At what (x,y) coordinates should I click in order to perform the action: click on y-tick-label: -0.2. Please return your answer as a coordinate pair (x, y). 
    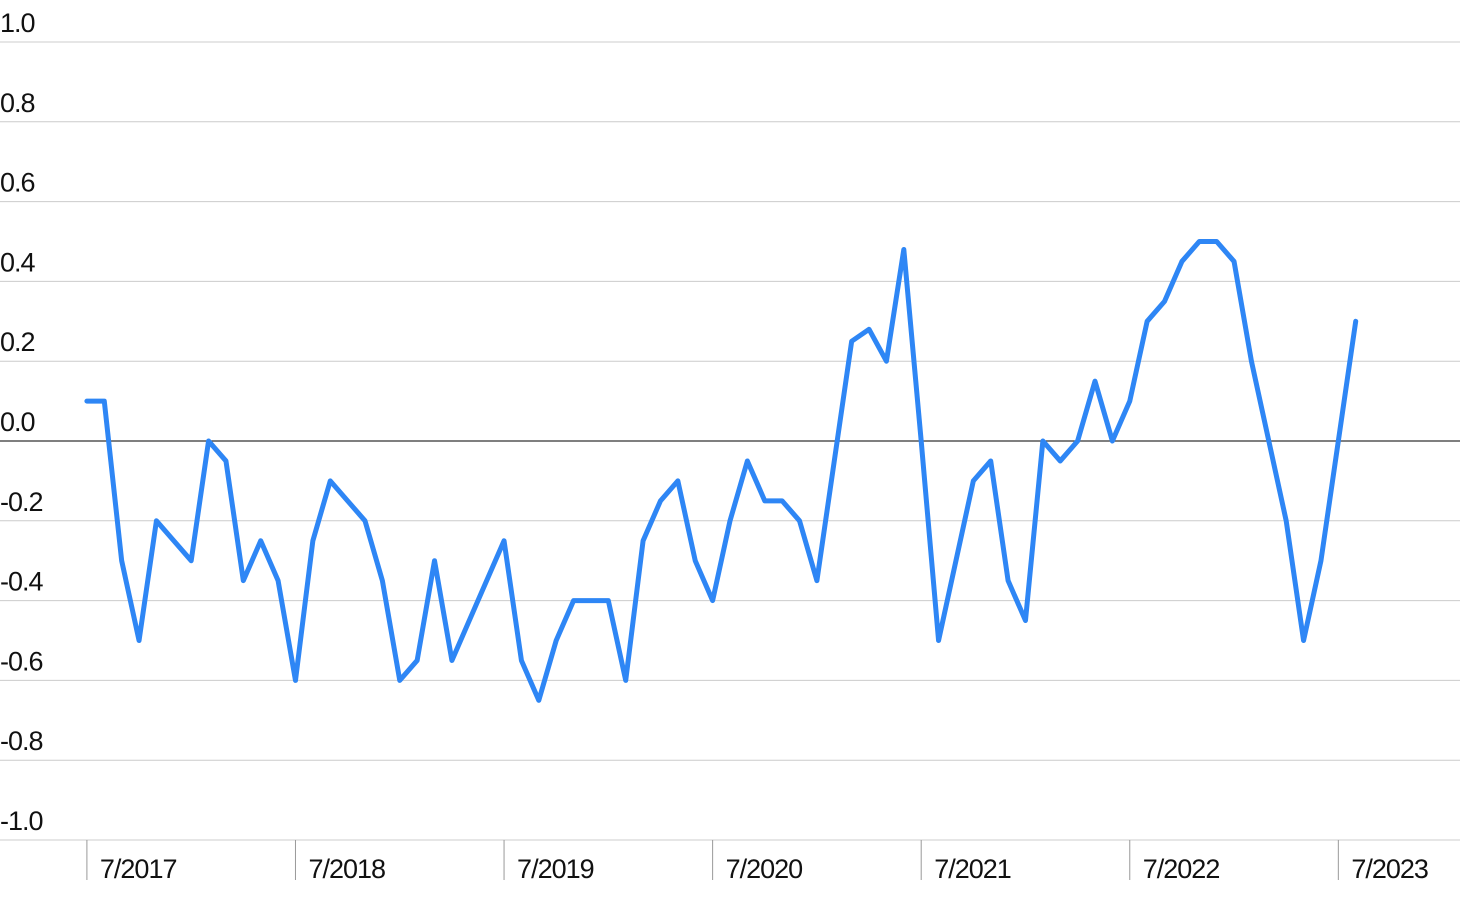
    Looking at the image, I should click on (21, 502).